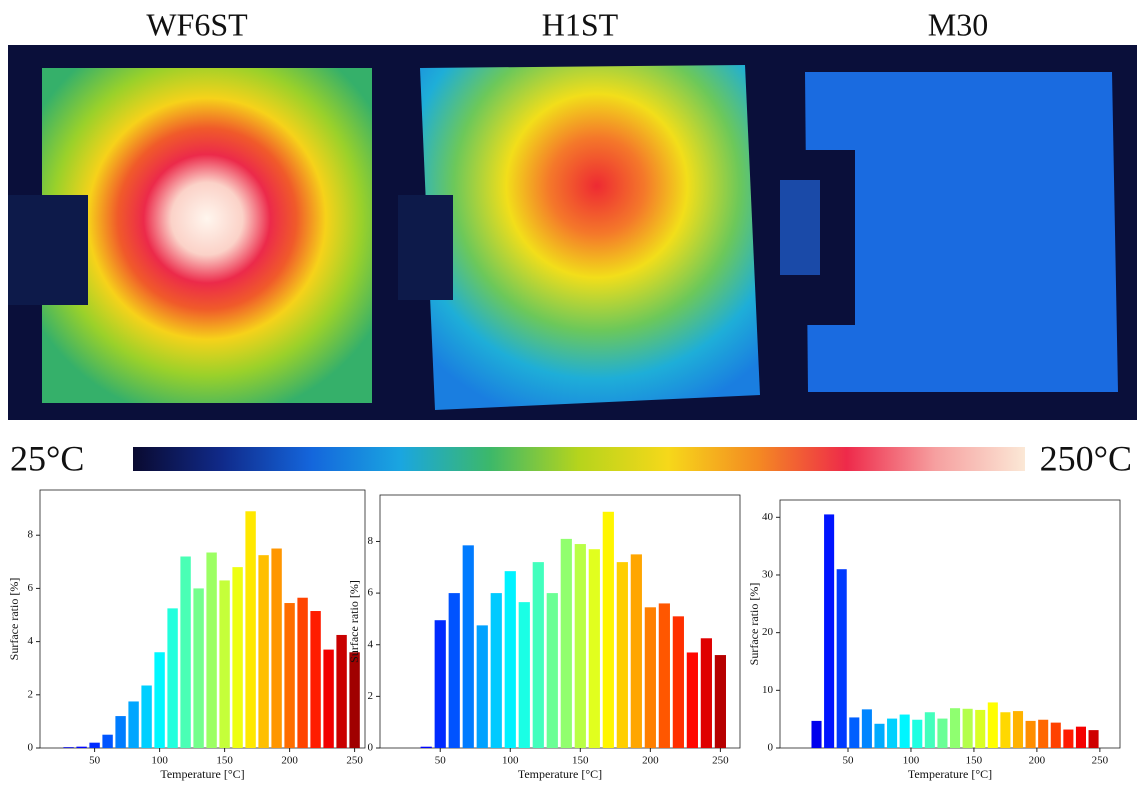 The image size is (1137, 786). What do you see at coordinates (579, 459) in the screenshot?
I see `colorbar` at bounding box center [579, 459].